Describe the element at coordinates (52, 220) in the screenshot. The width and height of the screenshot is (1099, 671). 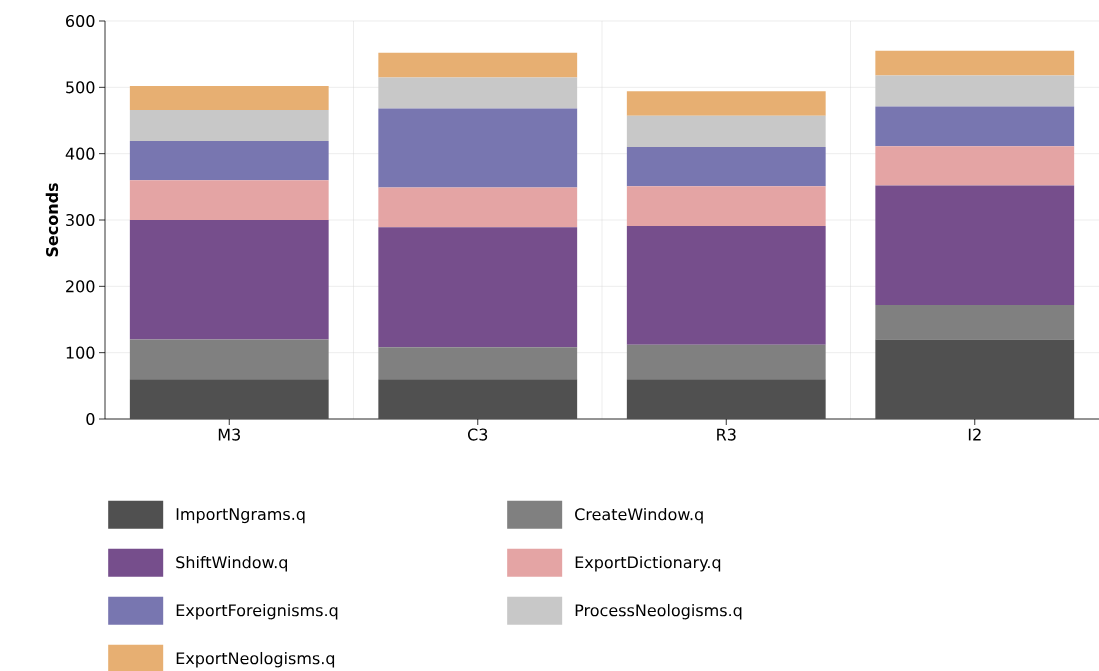
I see `y-axis-title: Seconds` at that location.